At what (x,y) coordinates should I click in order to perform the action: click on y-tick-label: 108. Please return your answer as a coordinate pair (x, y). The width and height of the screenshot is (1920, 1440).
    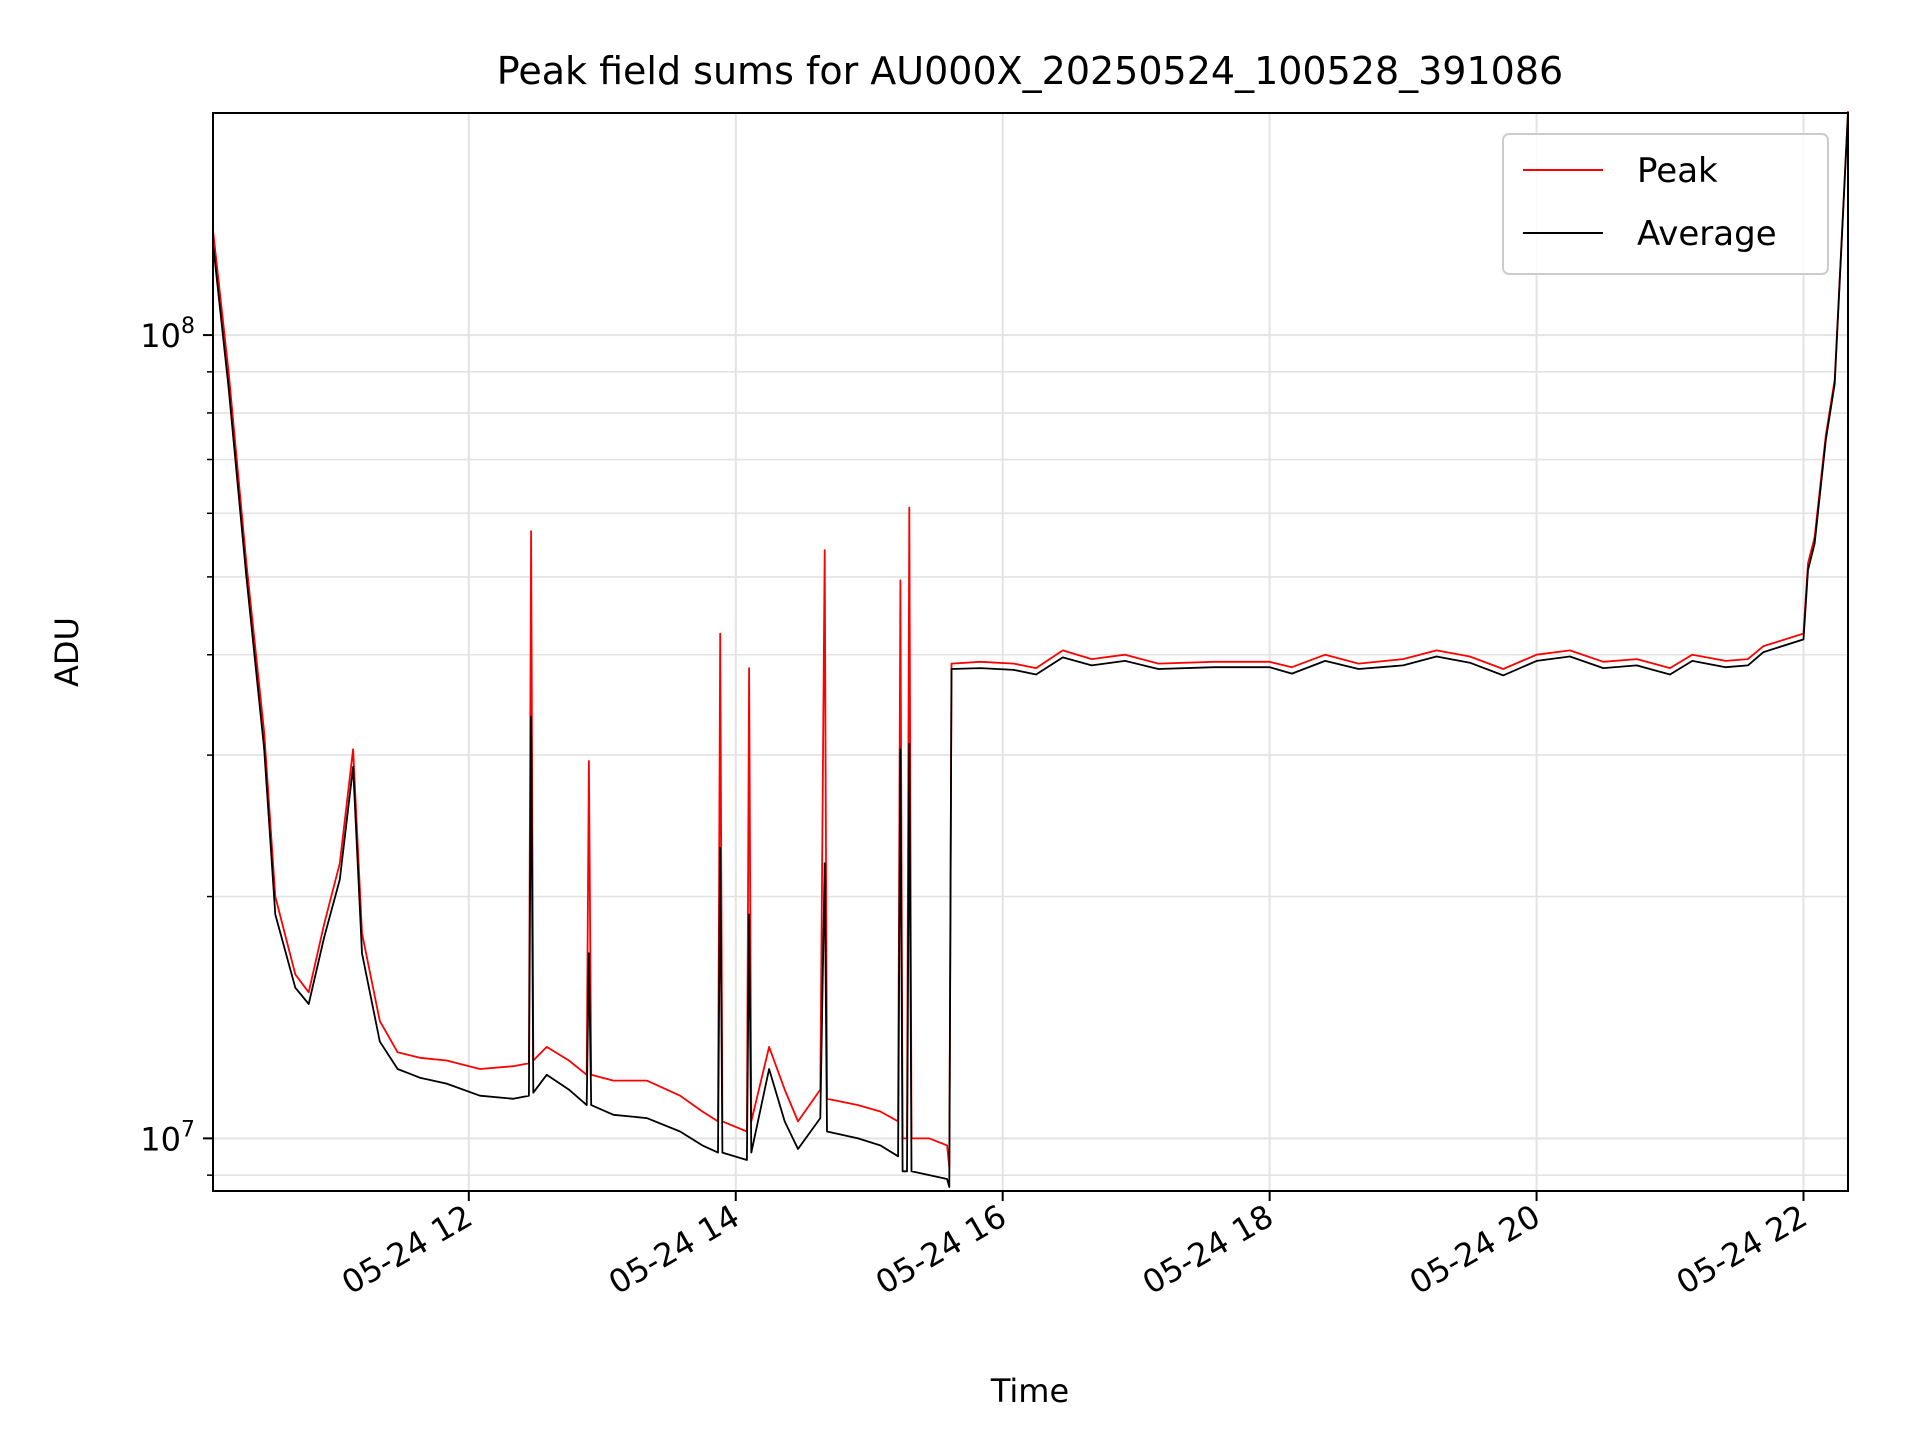
    Looking at the image, I should click on (167, 334).